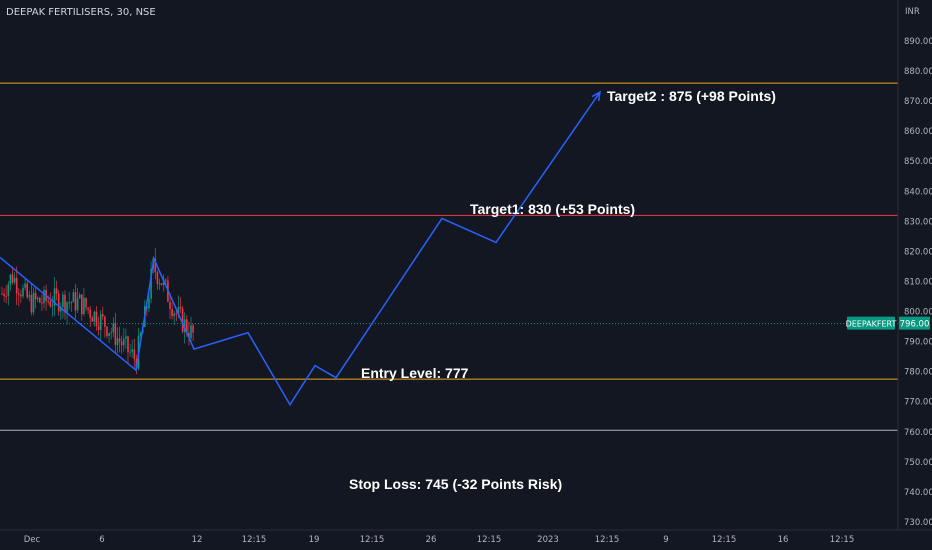 The image size is (932, 550). What do you see at coordinates (918, 343) in the screenshot?
I see `y-tick-label: 790.00` at bounding box center [918, 343].